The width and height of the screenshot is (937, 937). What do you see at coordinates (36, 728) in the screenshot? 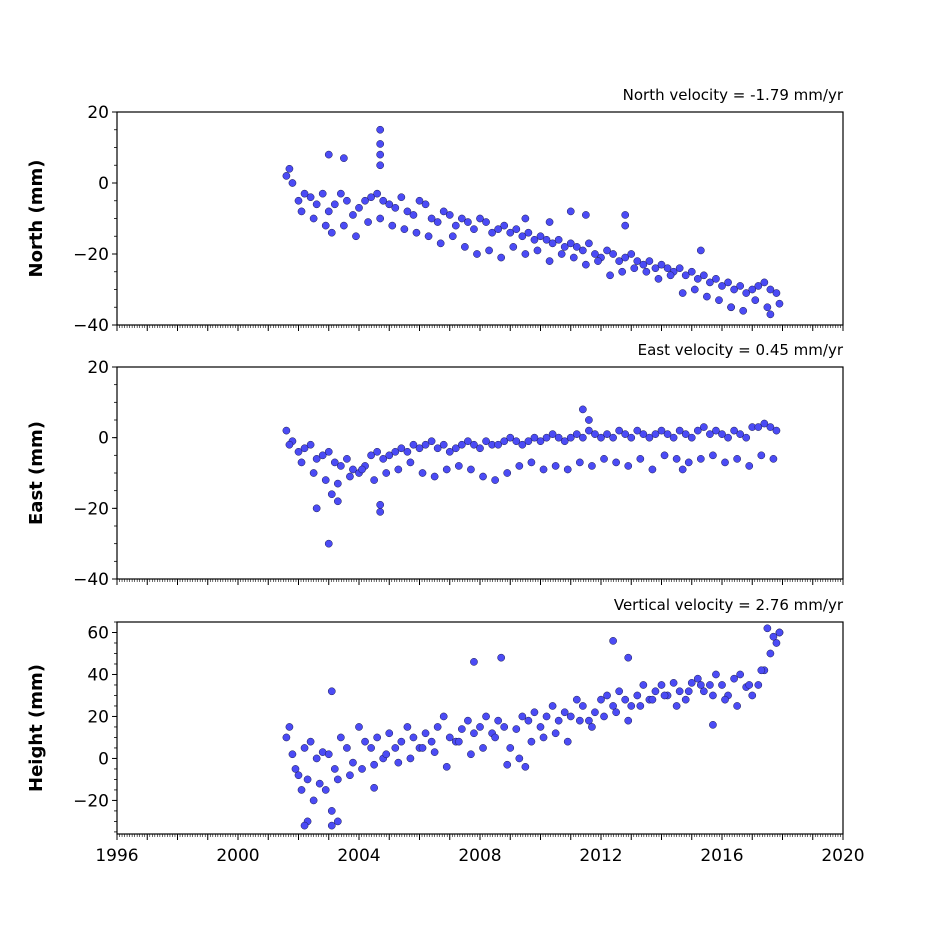
I see `height-y-axis-label: Height (mm)` at bounding box center [36, 728].